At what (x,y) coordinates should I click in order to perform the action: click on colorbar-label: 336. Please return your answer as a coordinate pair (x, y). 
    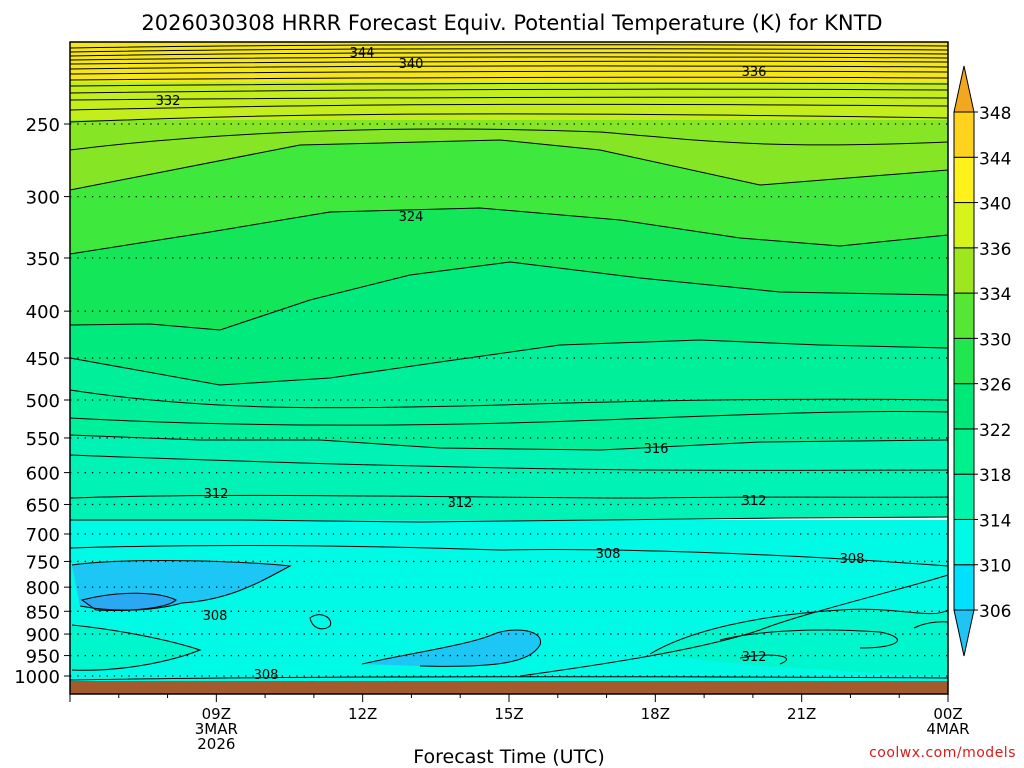
    Looking at the image, I should click on (995, 250).